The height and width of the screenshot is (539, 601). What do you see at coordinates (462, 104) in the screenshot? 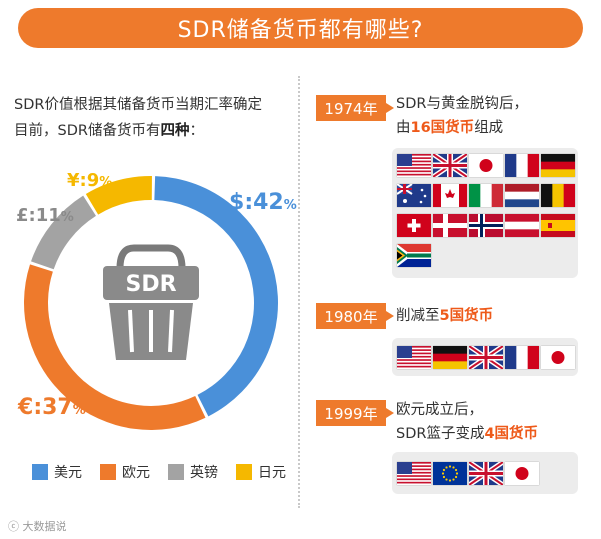
I see `event-line: SDR与黄金脱钩后，` at bounding box center [462, 104].